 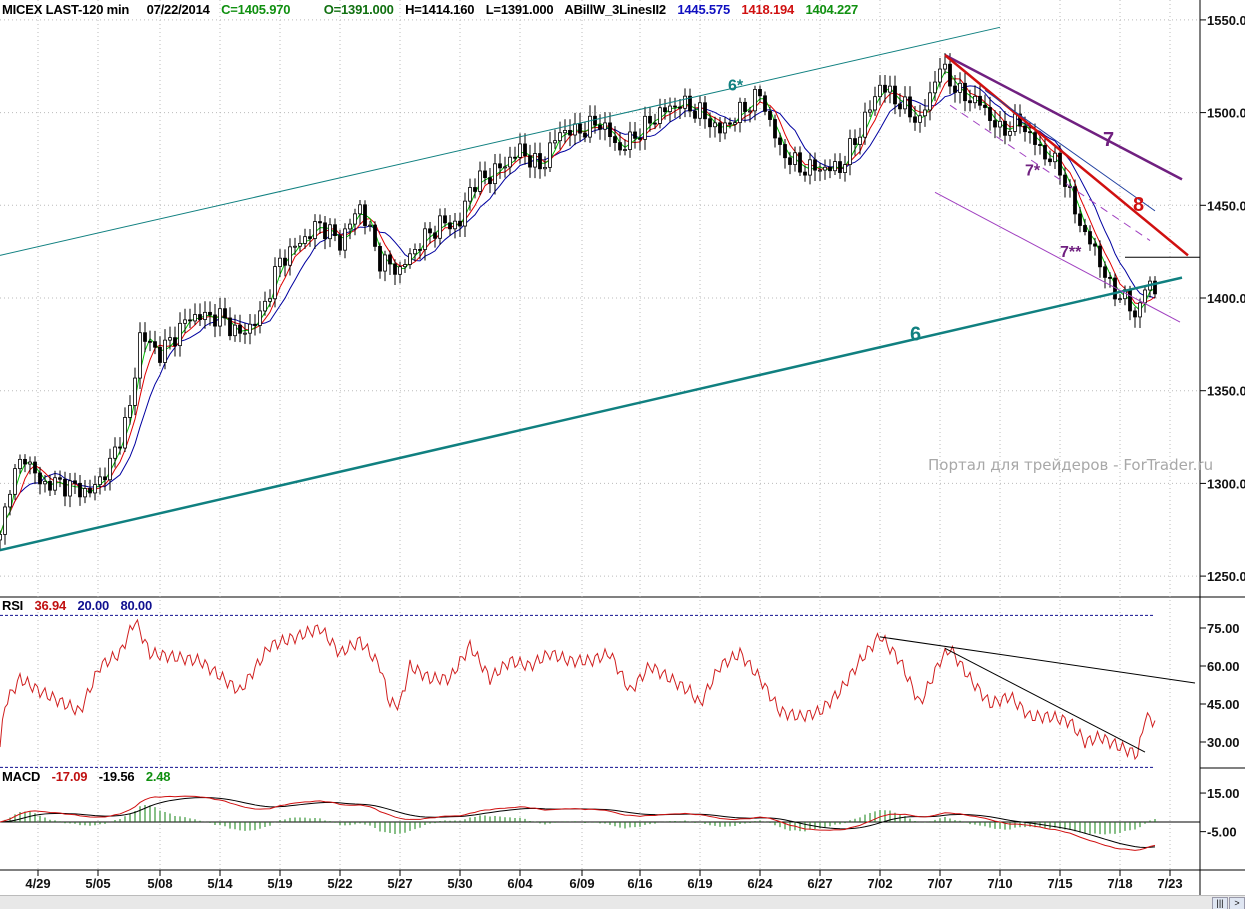 What do you see at coordinates (699, 883) in the screenshot?
I see `x-tick-label: 6/19` at bounding box center [699, 883].